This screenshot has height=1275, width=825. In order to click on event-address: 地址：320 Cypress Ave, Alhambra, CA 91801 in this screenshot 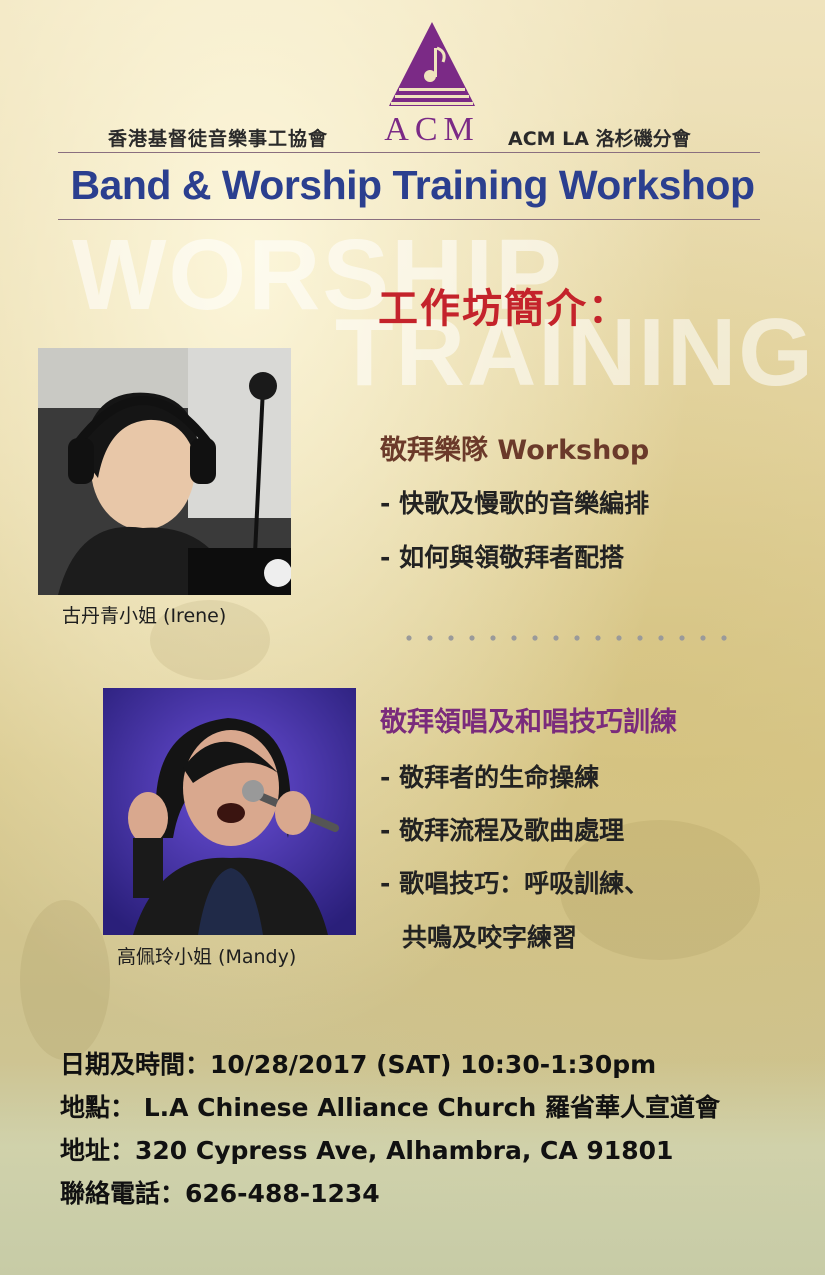, I will do `click(367, 1150)`.